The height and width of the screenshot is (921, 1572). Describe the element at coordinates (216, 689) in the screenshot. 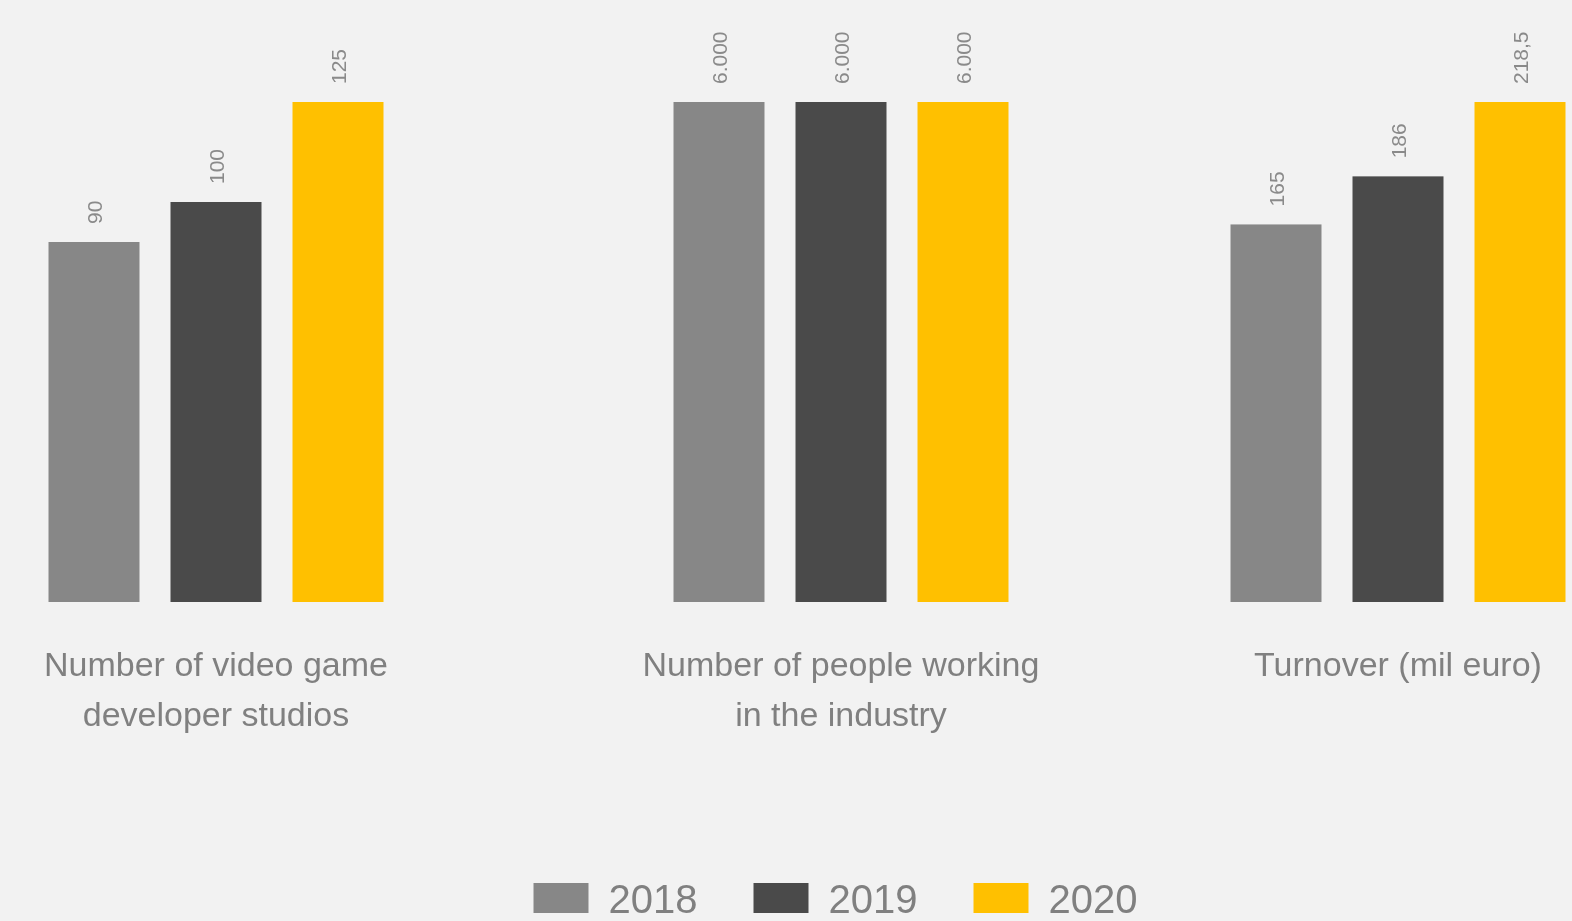

I see `x-axis-title: Number of video game developer studios` at that location.